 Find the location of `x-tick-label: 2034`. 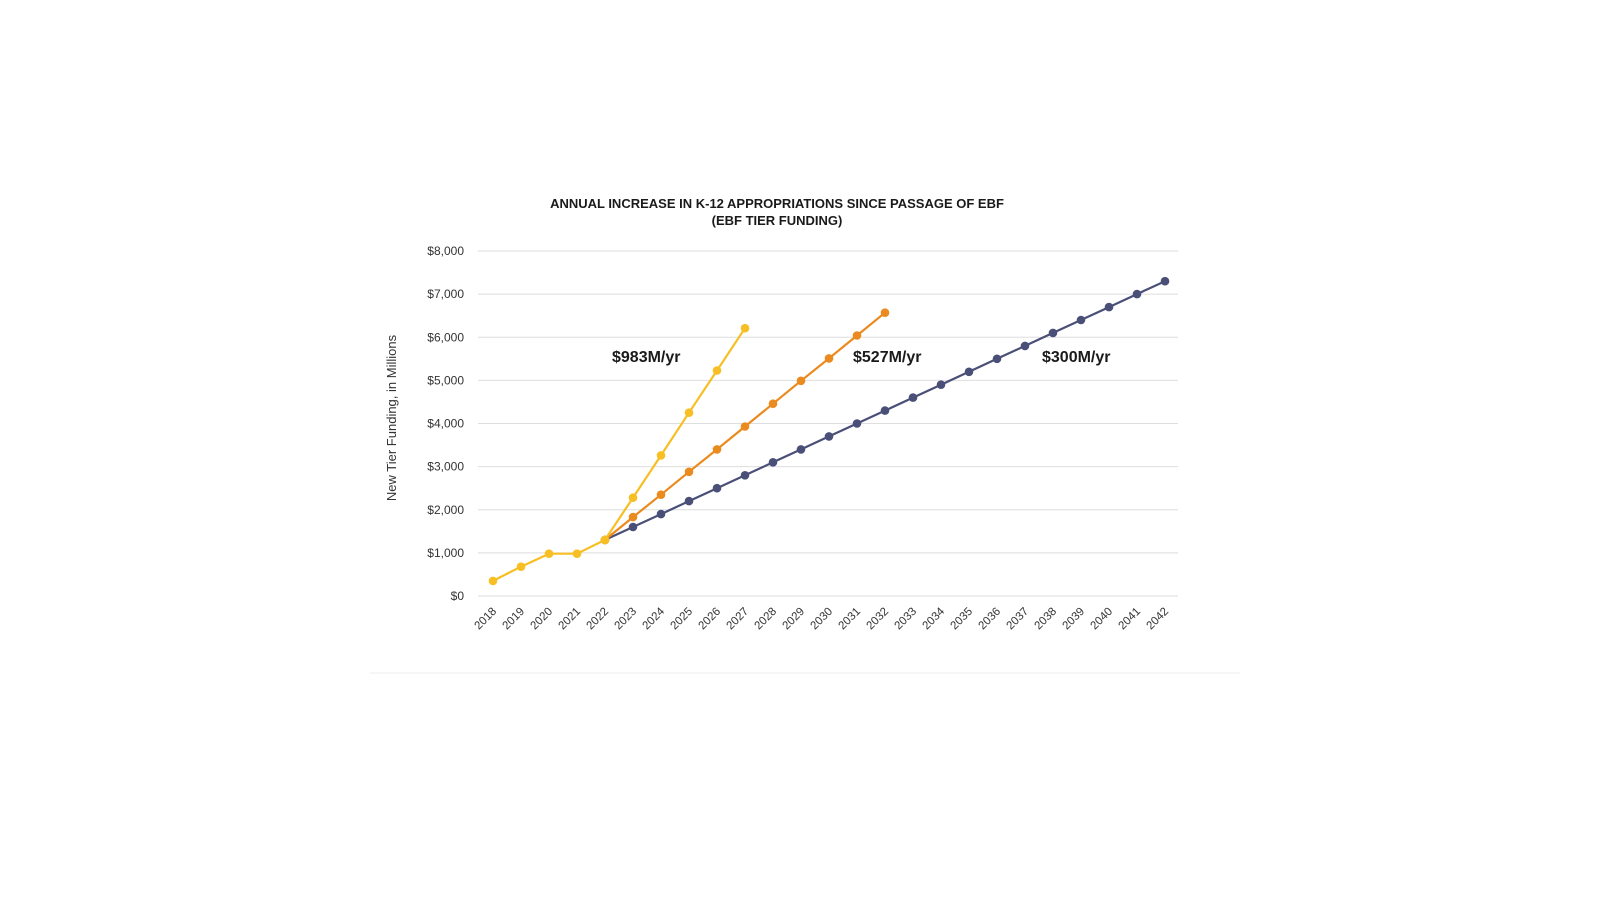

x-tick-label: 2034 is located at coordinates (934, 618).